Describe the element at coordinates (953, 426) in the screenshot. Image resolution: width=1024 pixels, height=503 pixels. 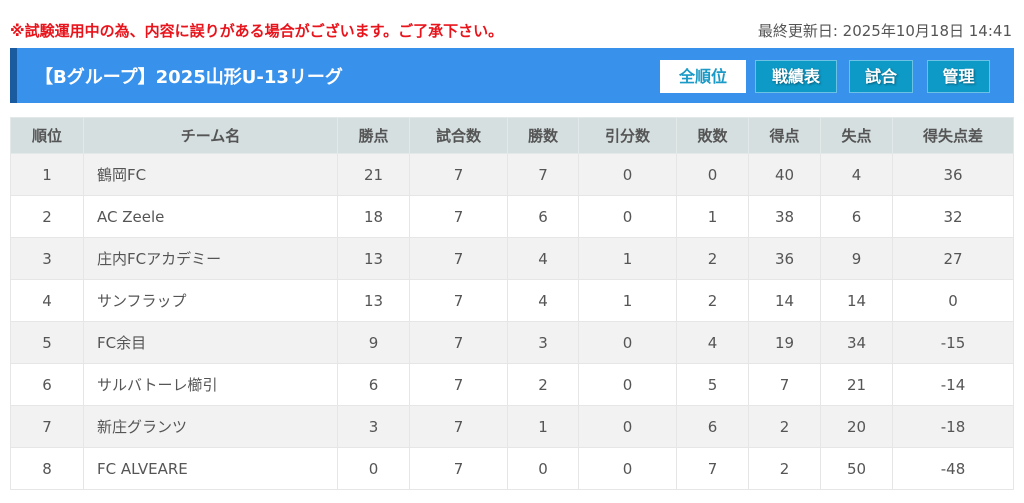
I see `table-cell: -18` at that location.